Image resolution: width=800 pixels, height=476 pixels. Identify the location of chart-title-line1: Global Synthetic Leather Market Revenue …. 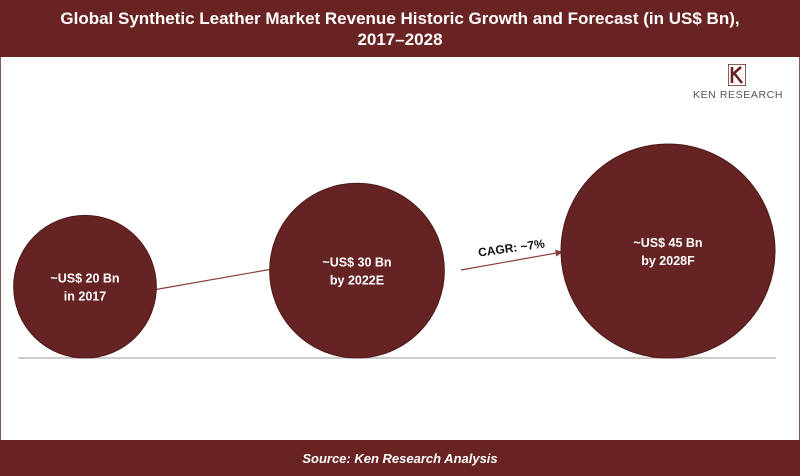
(400, 18).